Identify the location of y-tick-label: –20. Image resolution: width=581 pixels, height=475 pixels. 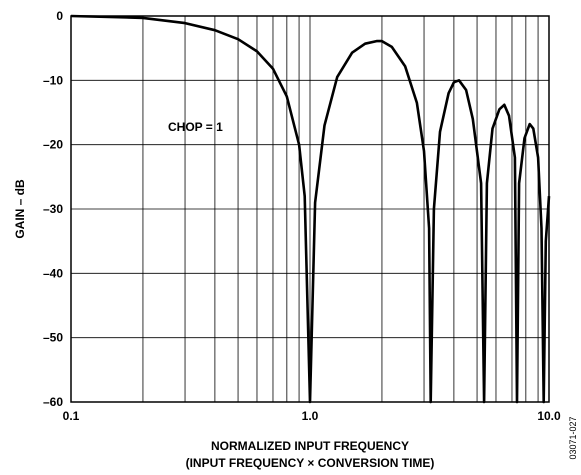
(53, 145).